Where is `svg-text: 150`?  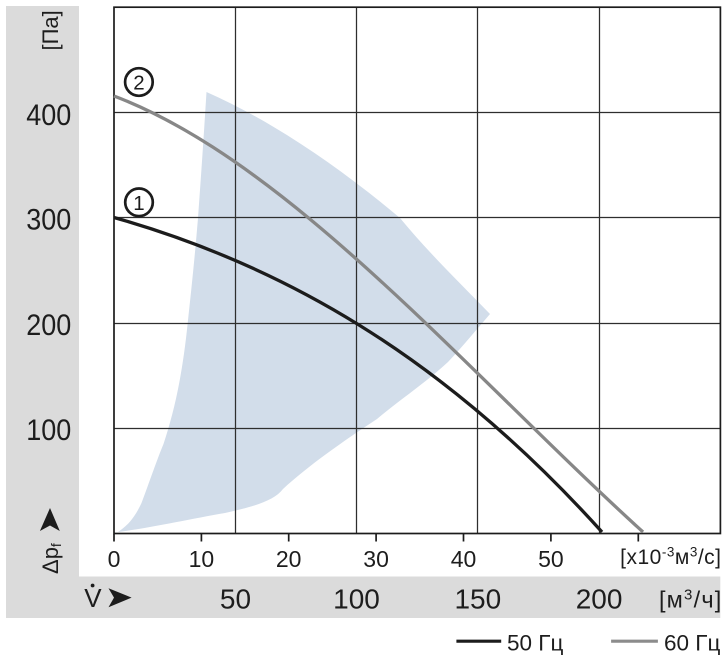
svg-text: 150 is located at coordinates (477, 599).